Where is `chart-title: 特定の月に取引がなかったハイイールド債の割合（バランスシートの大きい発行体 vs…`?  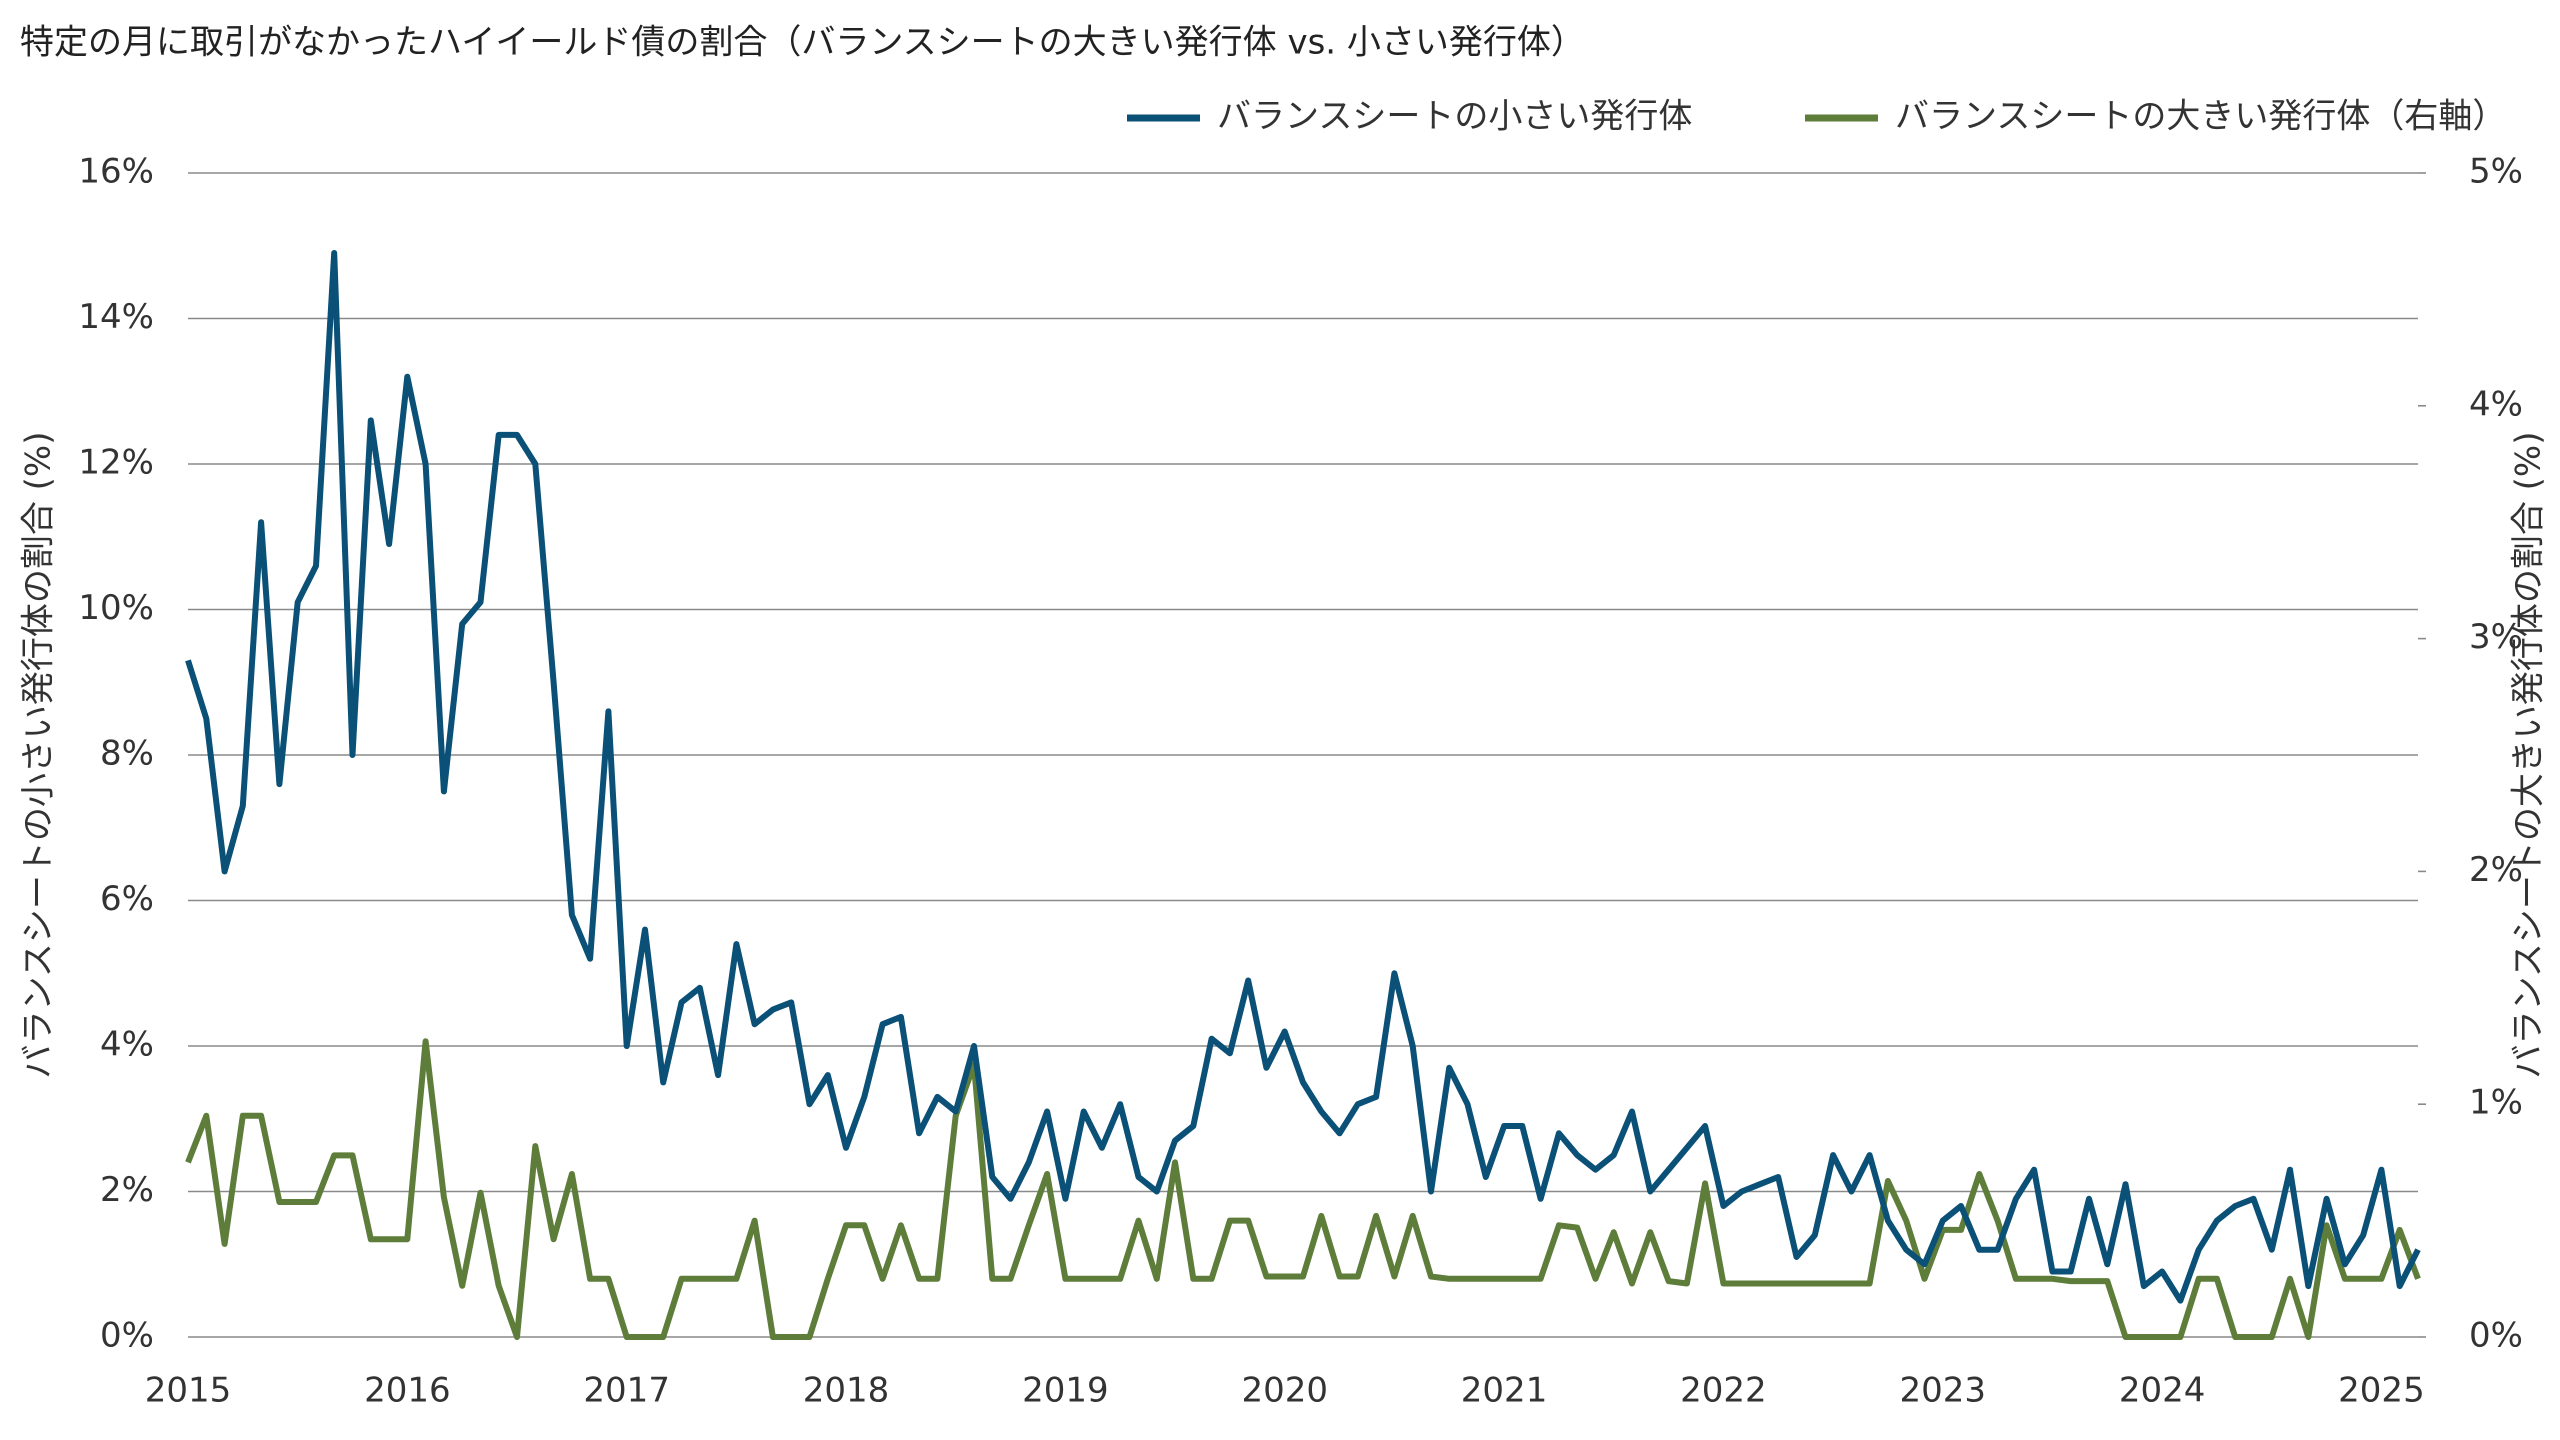 chart-title: 特定の月に取引がなかったハイイールド債の割合（バランスシートの大きい発行体 vs… is located at coordinates (802, 43).